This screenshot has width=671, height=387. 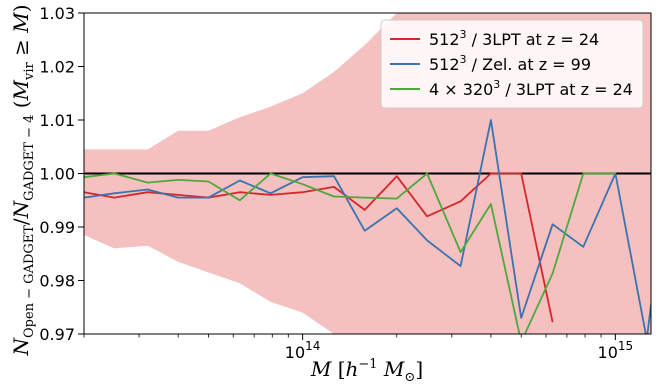 I want to click on y-tick-label: 0.97, so click(x=57, y=334).